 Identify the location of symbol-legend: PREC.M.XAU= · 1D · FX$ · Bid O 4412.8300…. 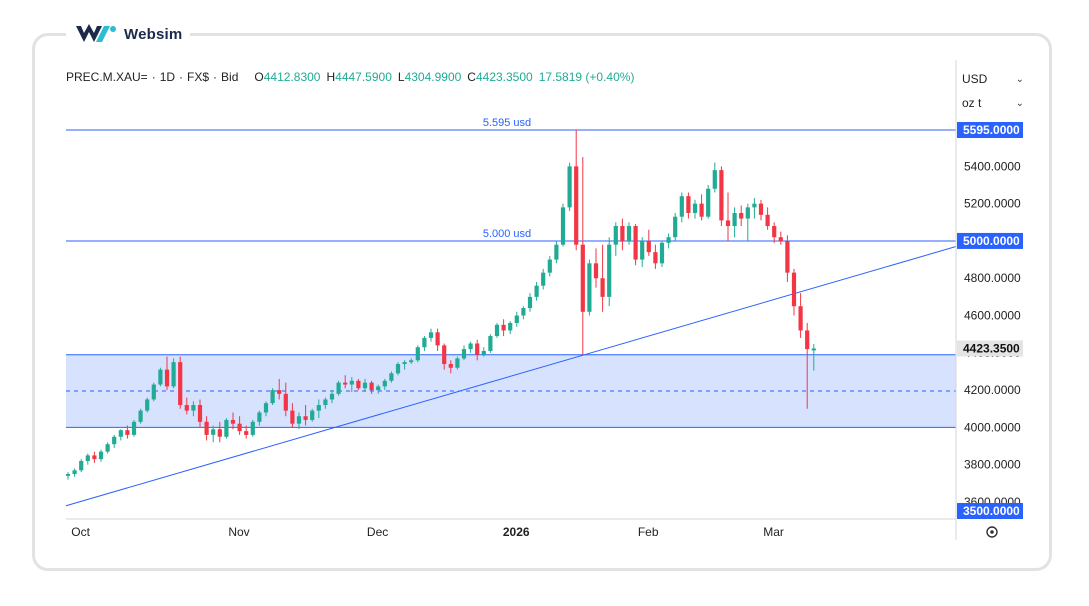
(353, 77).